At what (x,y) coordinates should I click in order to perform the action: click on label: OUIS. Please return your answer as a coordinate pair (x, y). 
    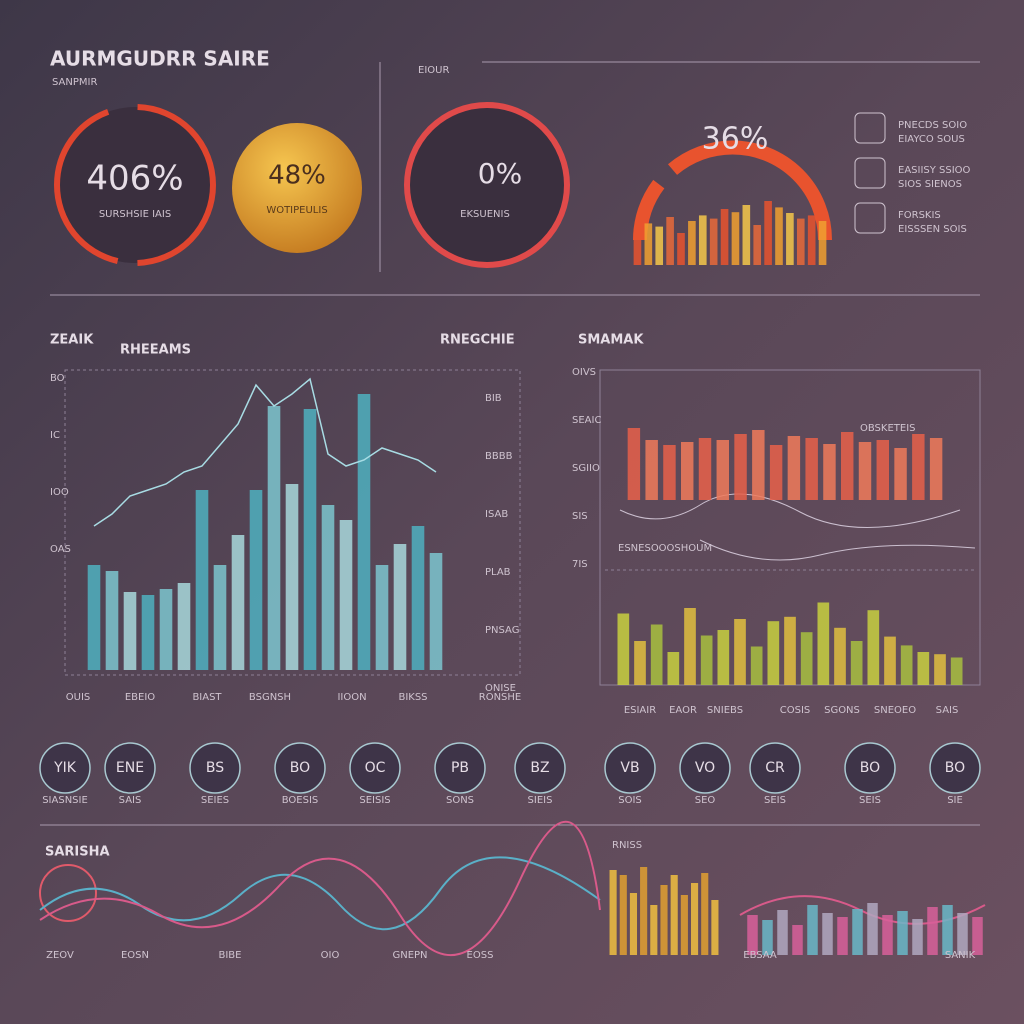
    Looking at the image, I should click on (78, 697).